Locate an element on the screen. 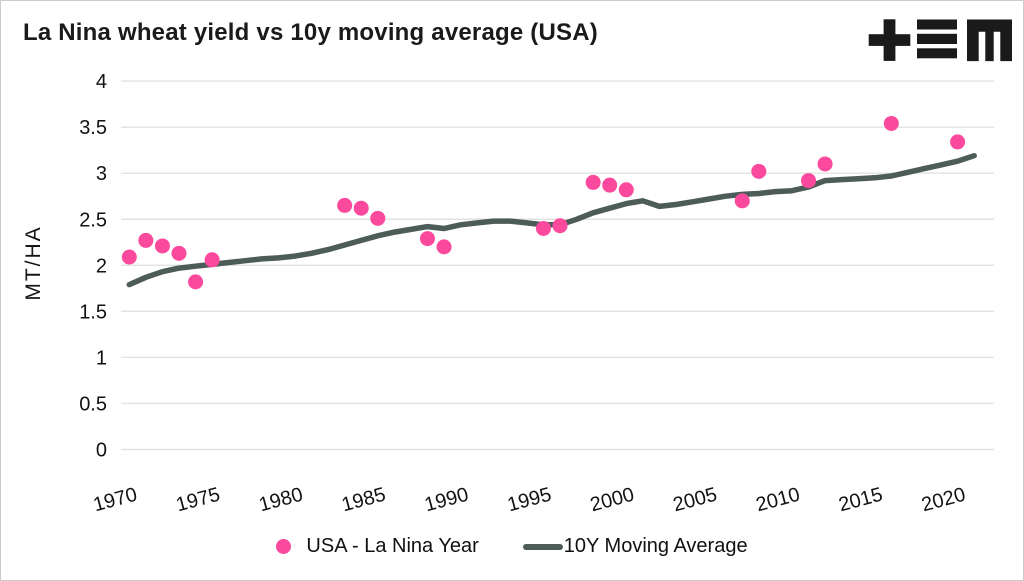 This screenshot has height=581, width=1024. legend-item-moving-average: 10Y Moving Average is located at coordinates (635, 546).